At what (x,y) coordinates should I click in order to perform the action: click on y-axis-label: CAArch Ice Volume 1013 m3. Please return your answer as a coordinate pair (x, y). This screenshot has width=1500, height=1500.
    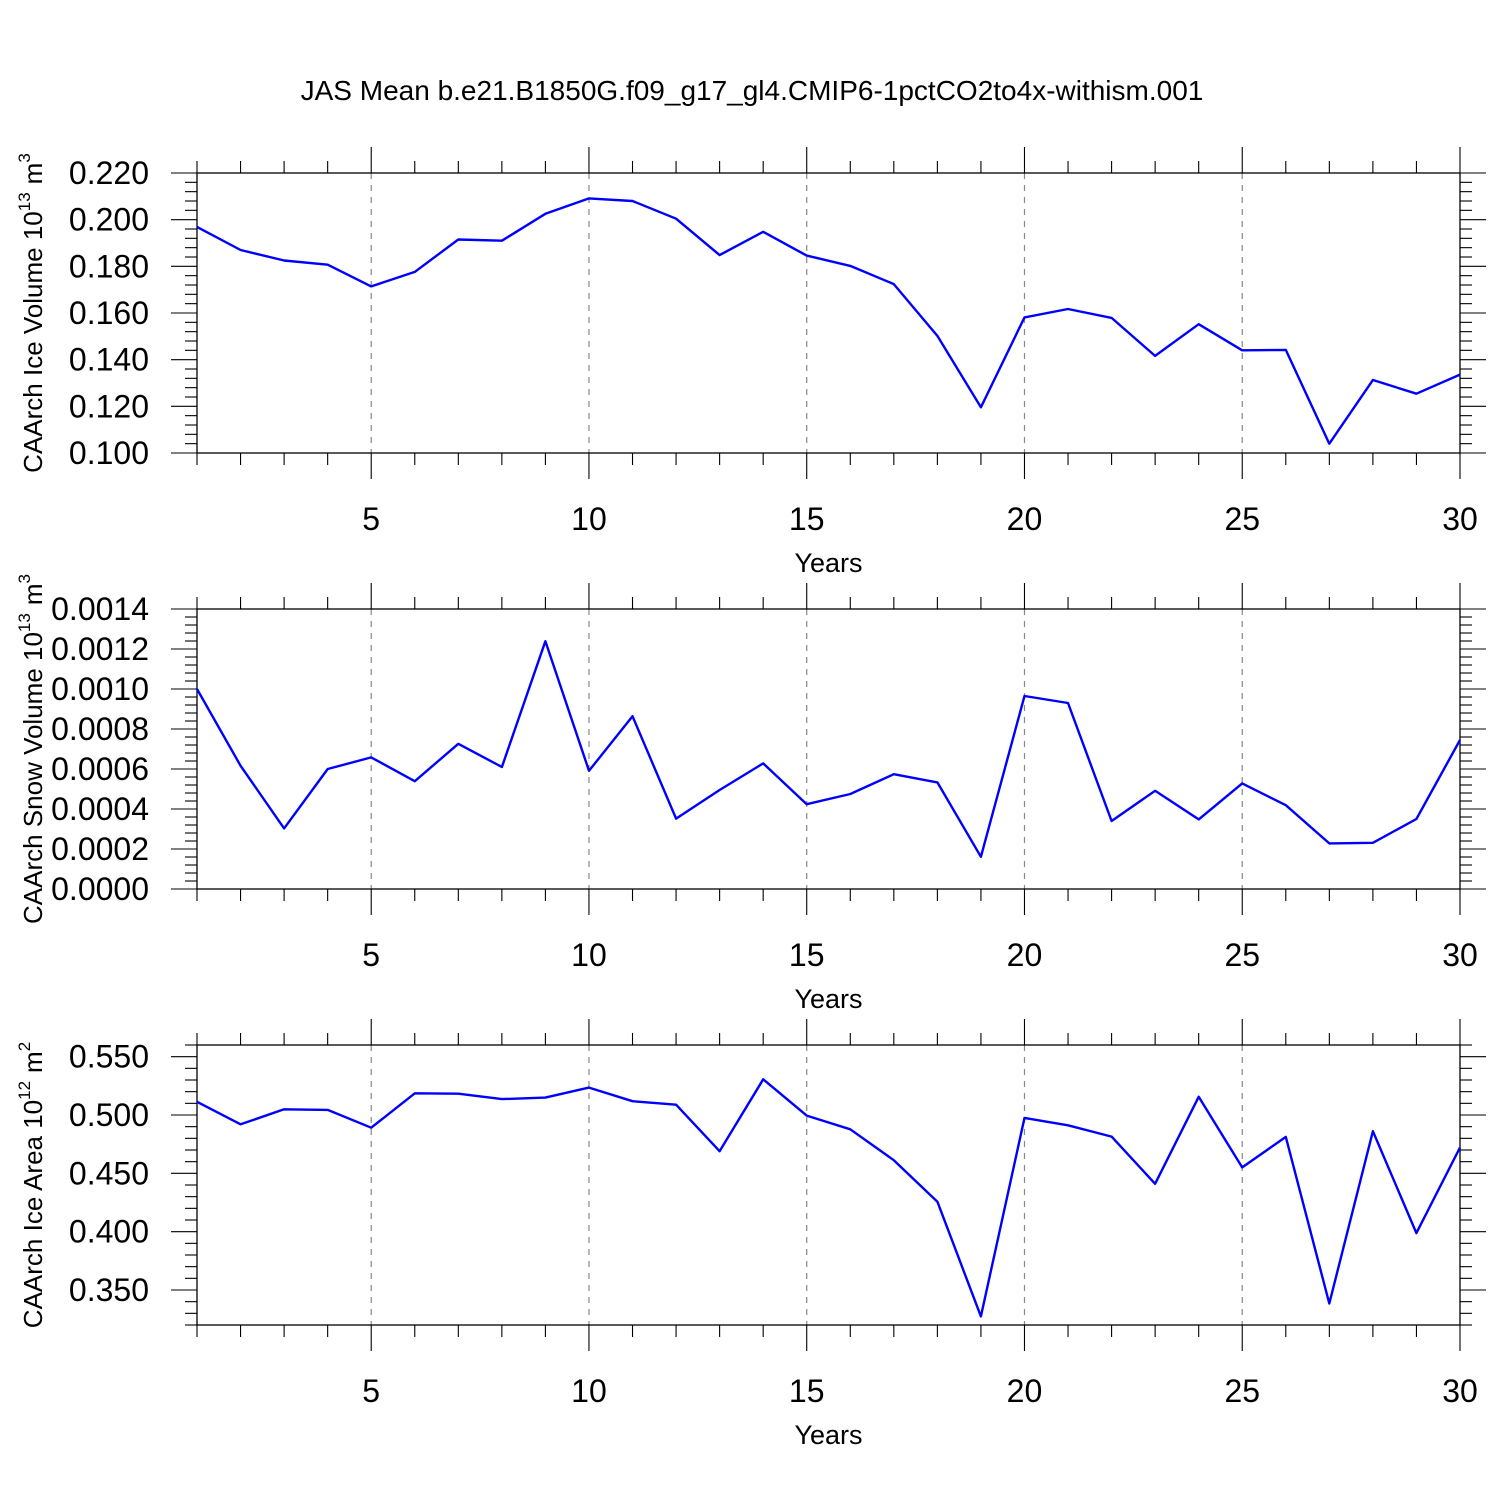
    Looking at the image, I should click on (31, 313).